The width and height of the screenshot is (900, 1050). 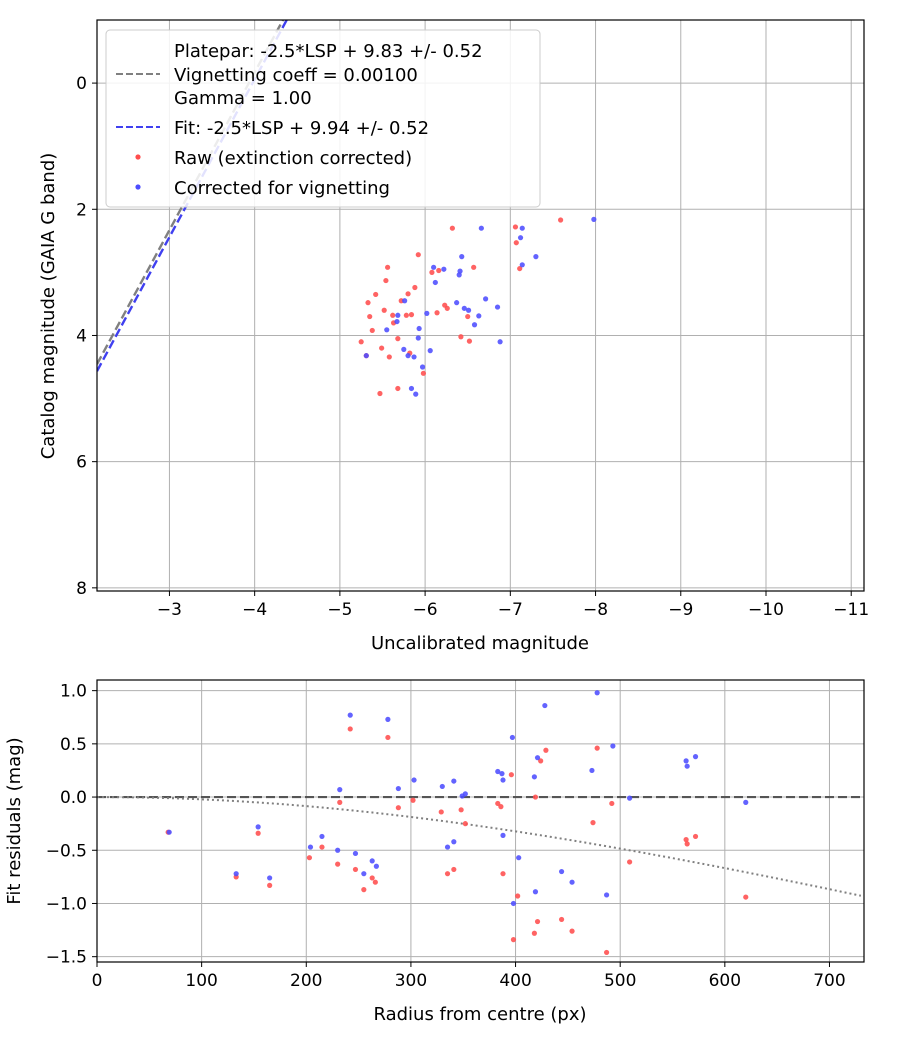 I want to click on bottom-y-axis: 1.0 0.5 0.0 −0.5 −1.0 −1.5, so click(x=71, y=825).